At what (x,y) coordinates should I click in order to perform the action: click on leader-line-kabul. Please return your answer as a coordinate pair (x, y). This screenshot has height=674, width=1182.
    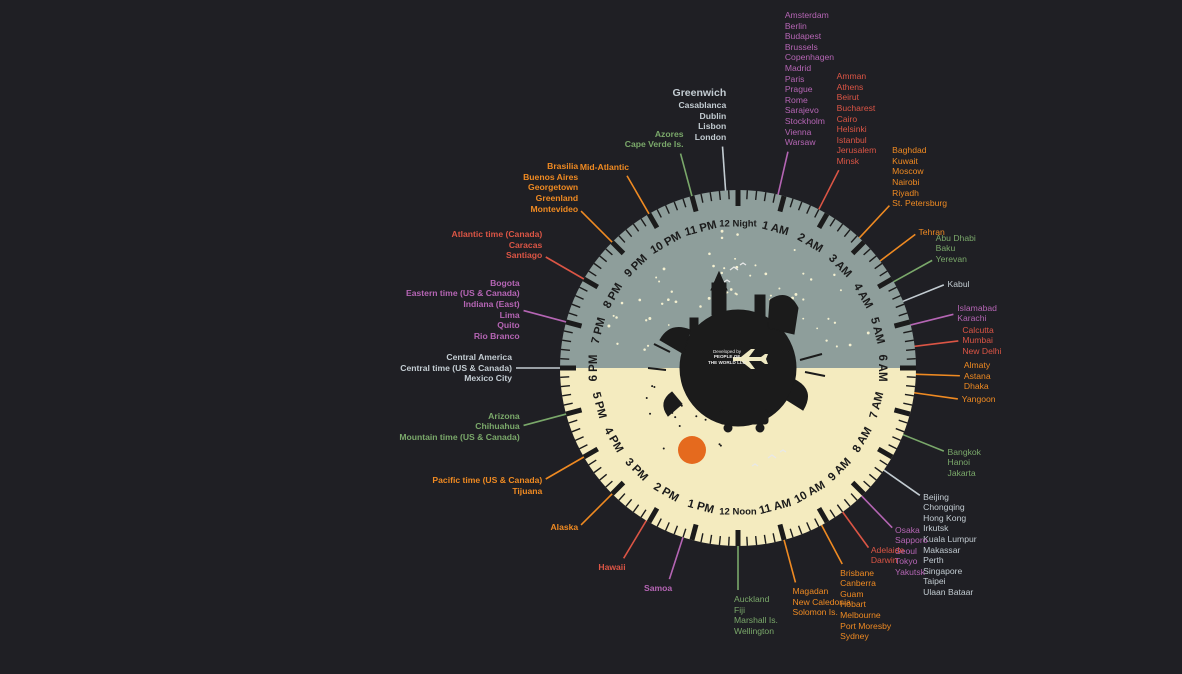
    Looking at the image, I should click on (922, 293).